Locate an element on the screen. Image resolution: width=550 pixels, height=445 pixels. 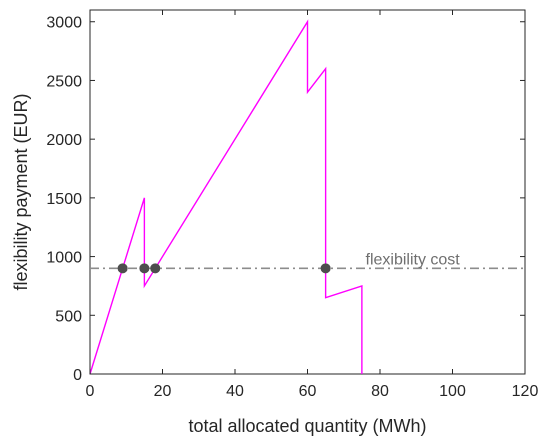
y-tick-label: 0 is located at coordinates (77, 375).